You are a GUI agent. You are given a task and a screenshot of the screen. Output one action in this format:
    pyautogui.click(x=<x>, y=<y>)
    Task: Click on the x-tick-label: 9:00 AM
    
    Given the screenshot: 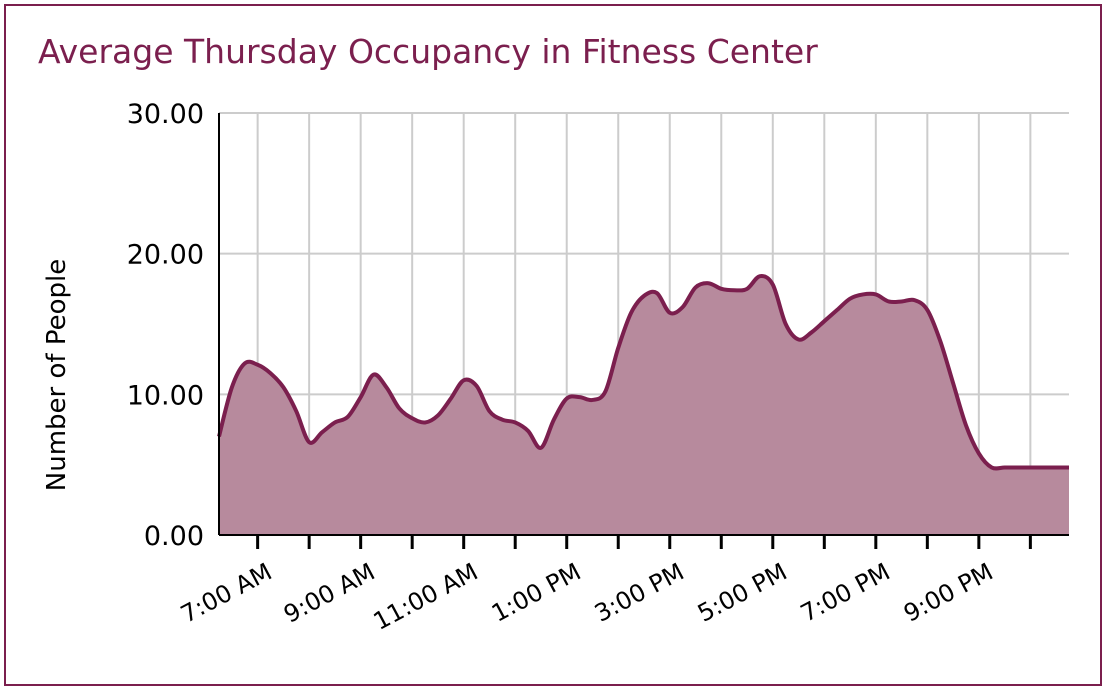 What is the action you would take?
    pyautogui.click(x=329, y=593)
    